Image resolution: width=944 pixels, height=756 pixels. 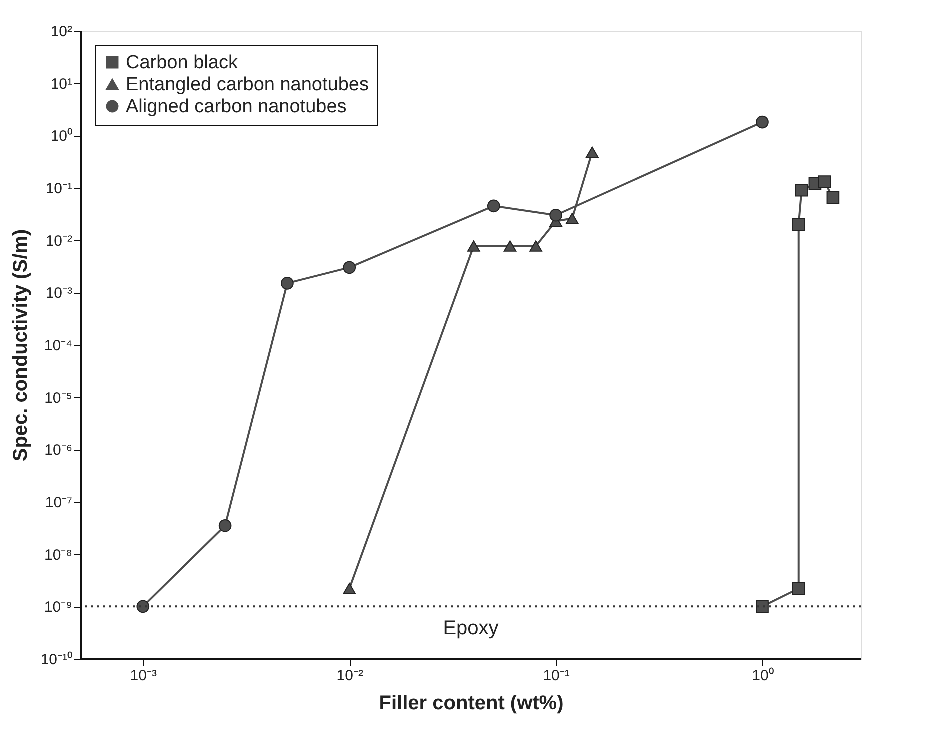 What do you see at coordinates (236, 107) in the screenshot?
I see `legend-label: Aligned carbon nanotubes` at bounding box center [236, 107].